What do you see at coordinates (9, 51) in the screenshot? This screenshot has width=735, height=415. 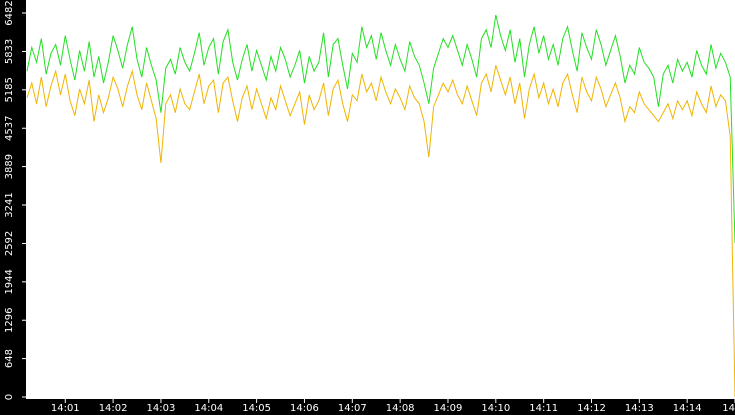 I see `y-tick-label: 5833` at bounding box center [9, 51].